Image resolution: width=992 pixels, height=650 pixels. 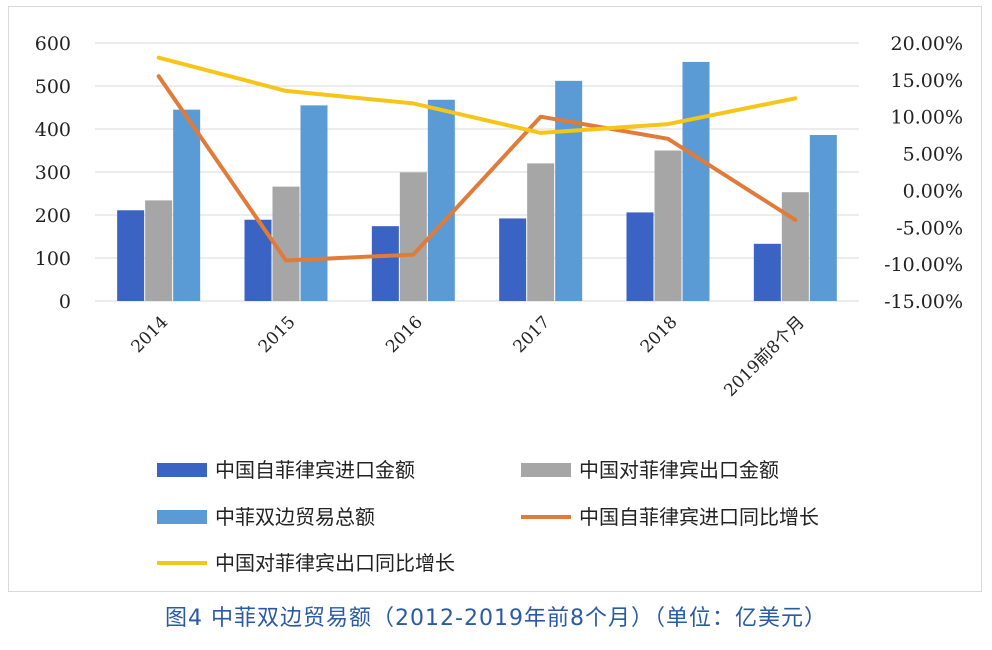 I want to click on y-left-tick-label: 500, so click(x=53, y=87).